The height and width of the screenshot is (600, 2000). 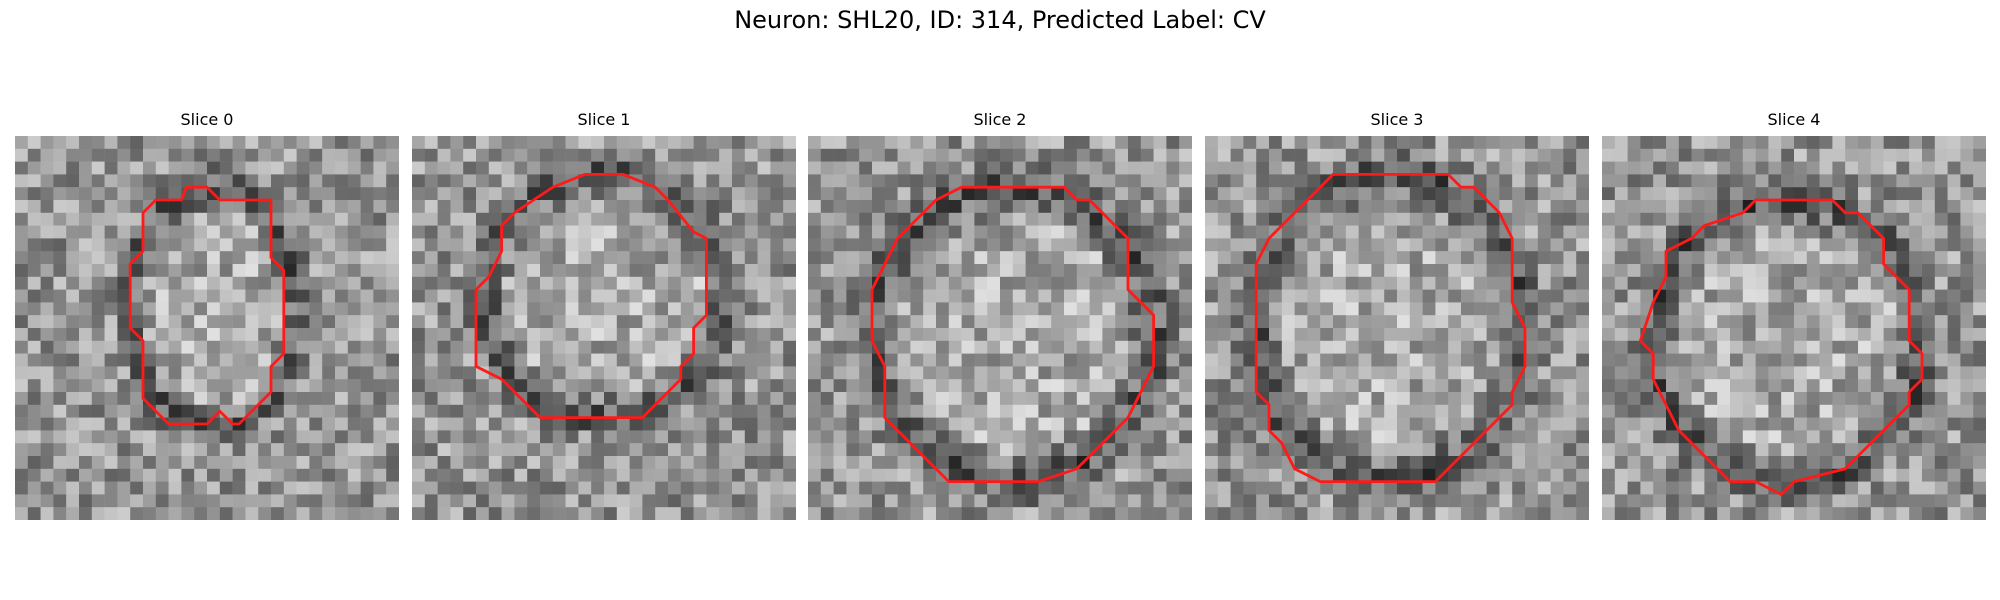 What do you see at coordinates (604, 119) in the screenshot?
I see `slice-title-1: Slice 1` at bounding box center [604, 119].